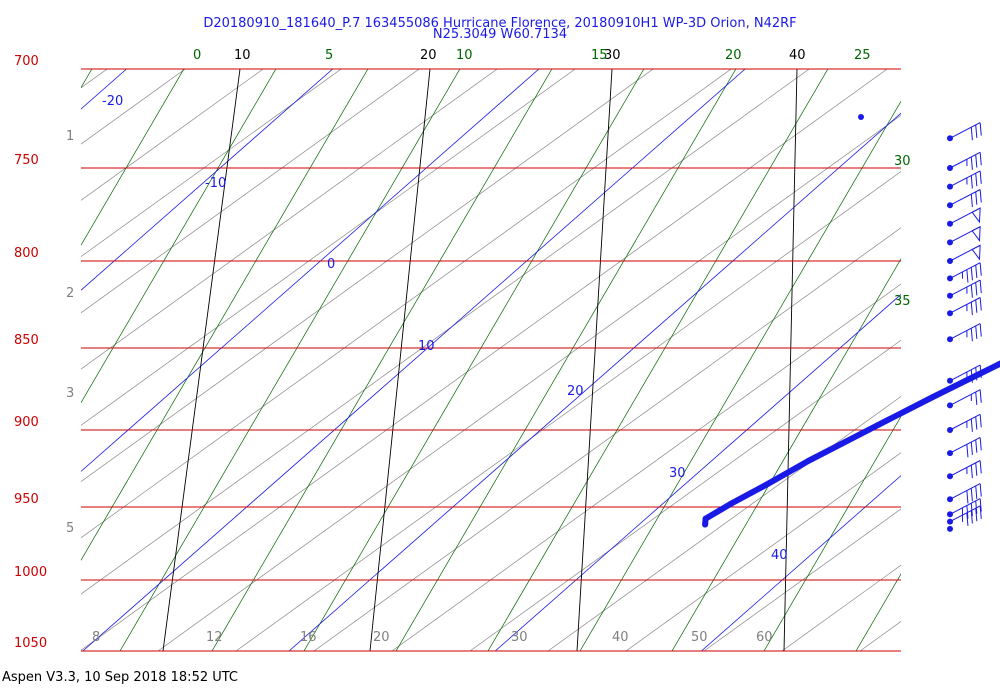  I want to click on dry-adiabat-label: 60, so click(764, 637).